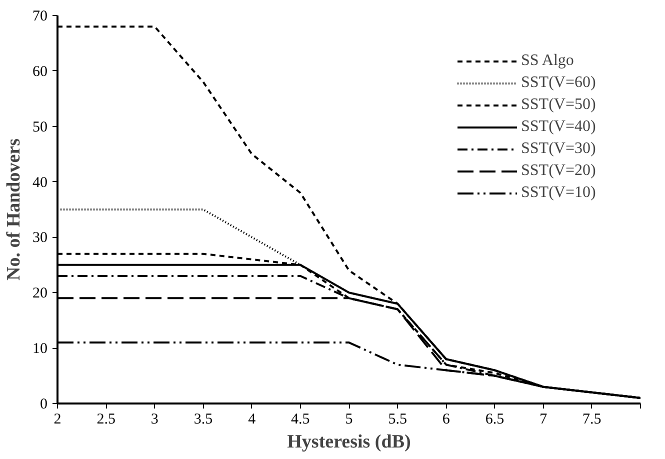 The image size is (665, 459). Describe the element at coordinates (559, 149) in the screenshot. I see `legend-label: SST(V=30)` at that location.